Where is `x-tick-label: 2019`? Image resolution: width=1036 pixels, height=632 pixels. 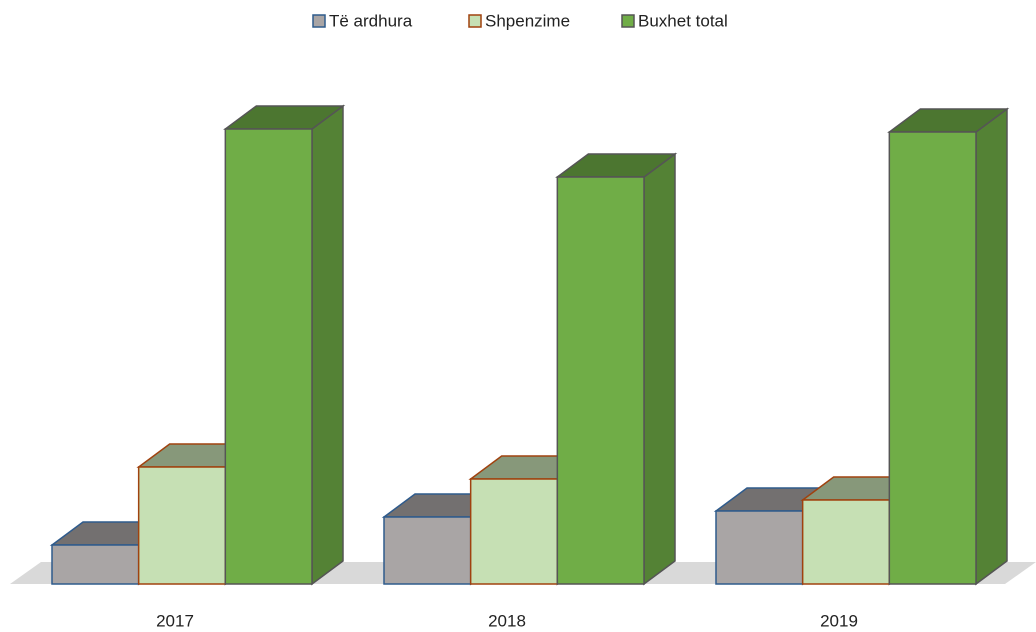
x-tick-label: 2019 is located at coordinates (839, 620).